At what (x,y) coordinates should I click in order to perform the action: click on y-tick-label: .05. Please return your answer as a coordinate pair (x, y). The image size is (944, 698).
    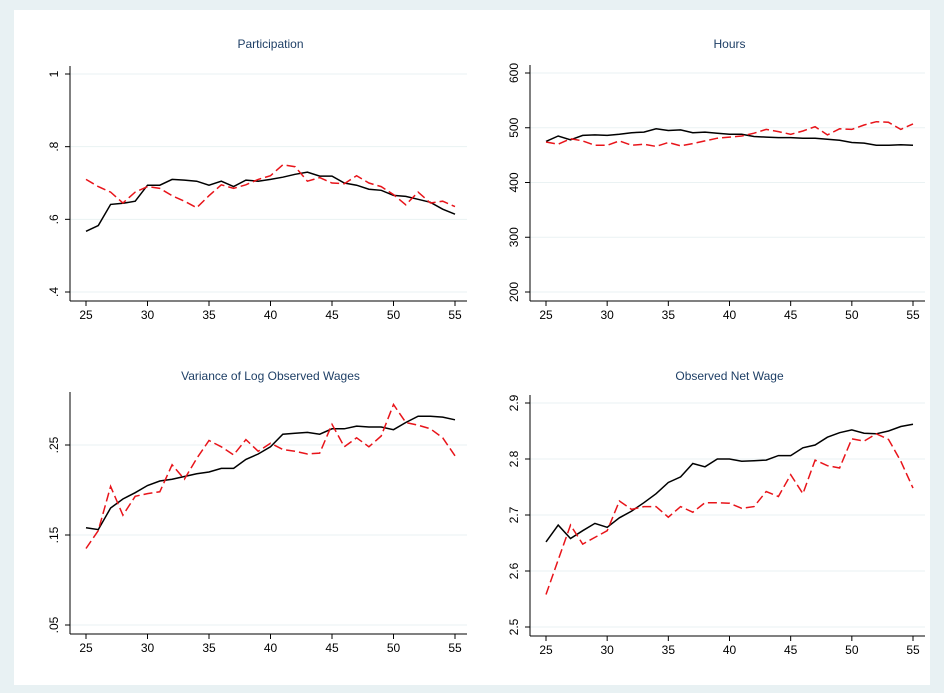
    Looking at the image, I should click on (54, 624).